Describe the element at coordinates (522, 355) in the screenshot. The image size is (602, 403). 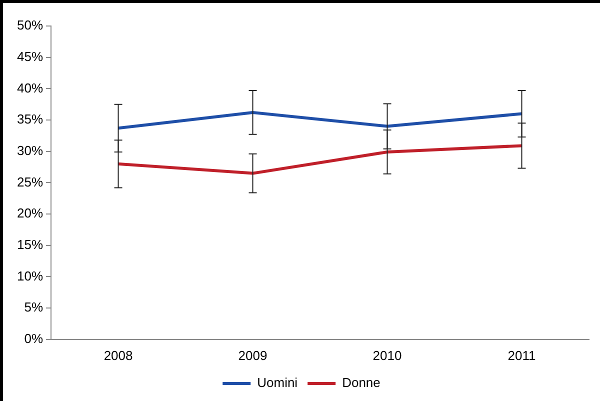
I see `x-tick-label: 2011` at that location.